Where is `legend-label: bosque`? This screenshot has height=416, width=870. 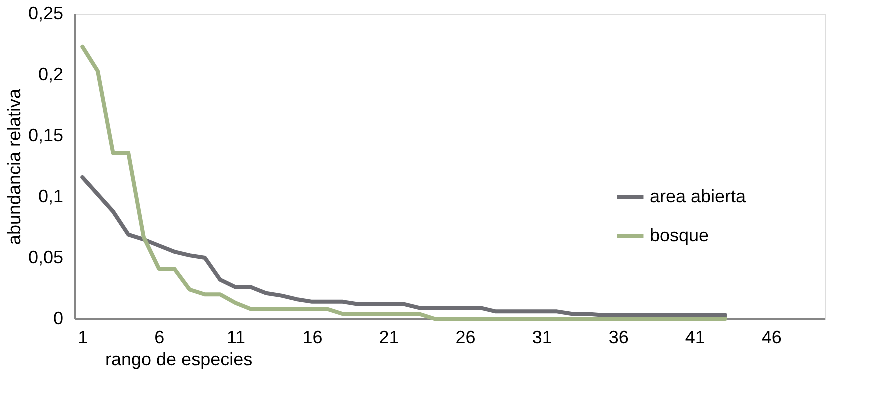
legend-label: bosque is located at coordinates (680, 235).